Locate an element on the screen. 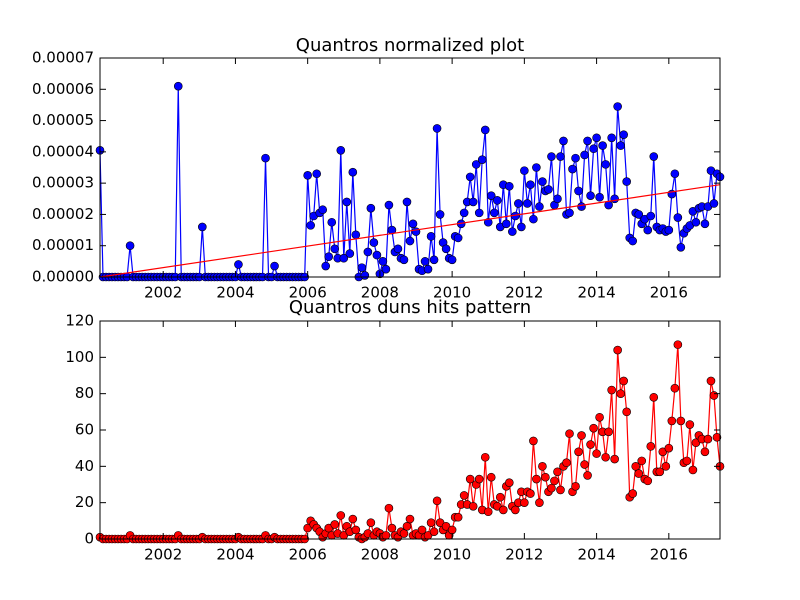 Image resolution: width=800 pixels, height=600 pixels. x-tick-label: 2010 is located at coordinates (452, 293).